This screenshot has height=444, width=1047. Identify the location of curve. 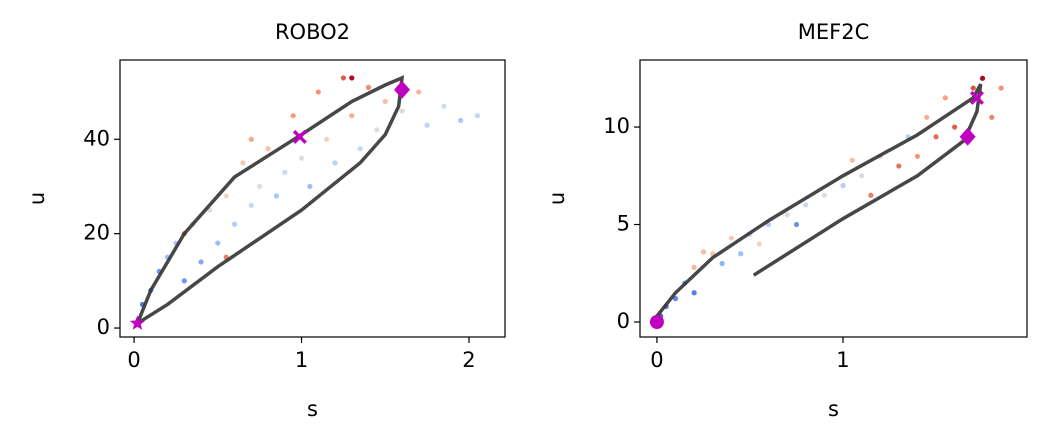
(270, 200).